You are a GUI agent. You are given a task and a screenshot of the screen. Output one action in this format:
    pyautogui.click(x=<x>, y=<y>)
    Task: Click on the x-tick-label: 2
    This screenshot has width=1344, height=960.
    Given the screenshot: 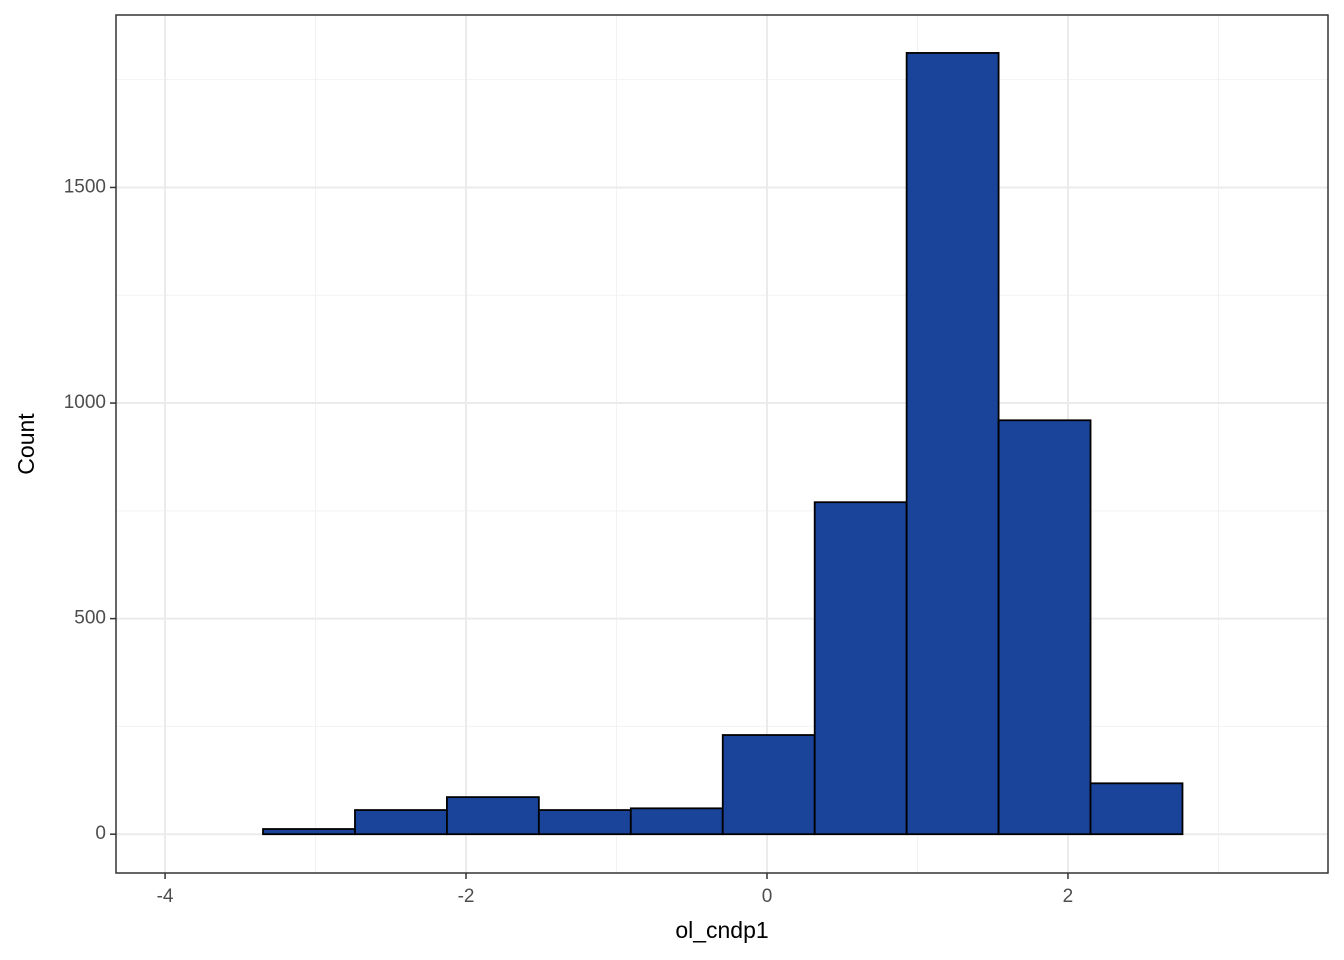 What is the action you would take?
    pyautogui.click(x=1068, y=896)
    